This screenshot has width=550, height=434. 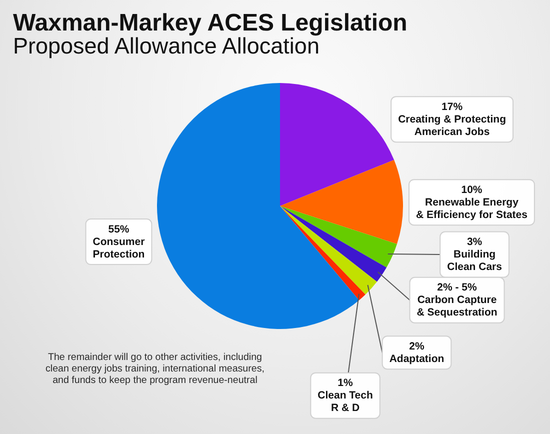 What do you see at coordinates (155, 369) in the screenshot?
I see `text: The remainder will go to other activities, including clean energy jobs training, international measures, and funds to keep the program revenue-neutral` at bounding box center [155, 369].